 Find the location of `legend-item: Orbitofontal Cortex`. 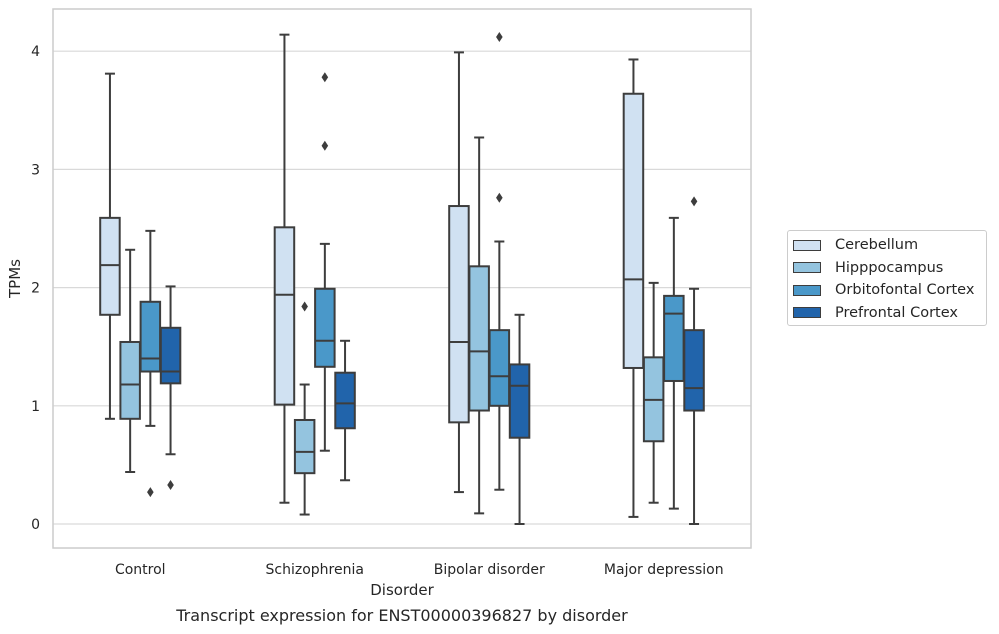

legend-item: Orbitofontal Cortex is located at coordinates (883, 290).